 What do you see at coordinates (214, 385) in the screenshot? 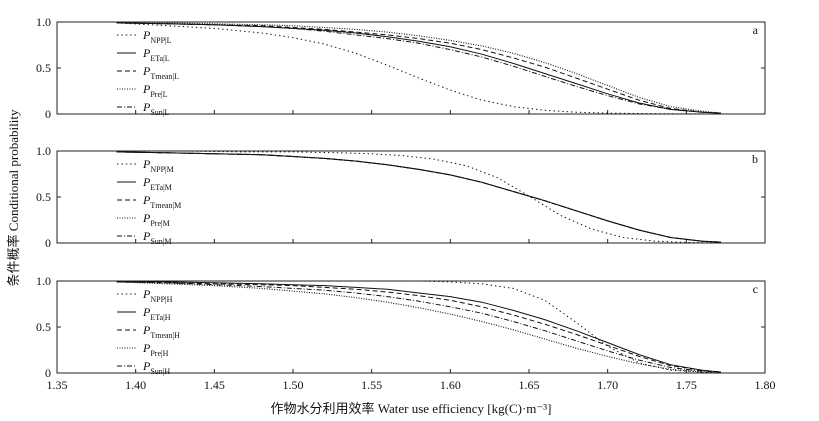
I see `x-tick-label: 1.45` at bounding box center [214, 385].